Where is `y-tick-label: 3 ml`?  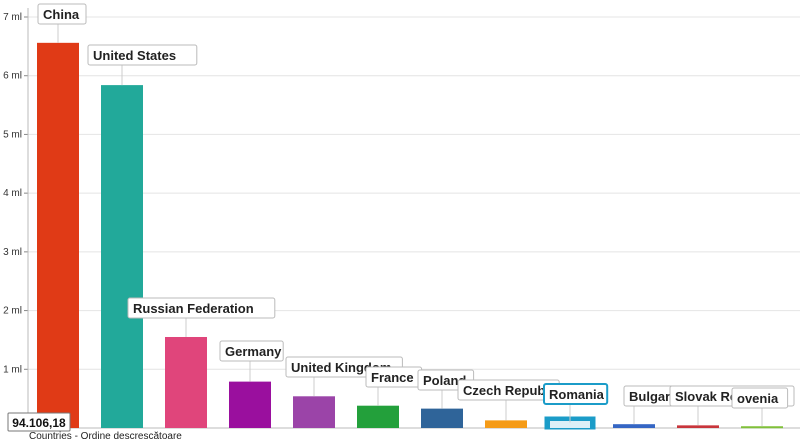
y-tick-label: 3 ml is located at coordinates (12, 252).